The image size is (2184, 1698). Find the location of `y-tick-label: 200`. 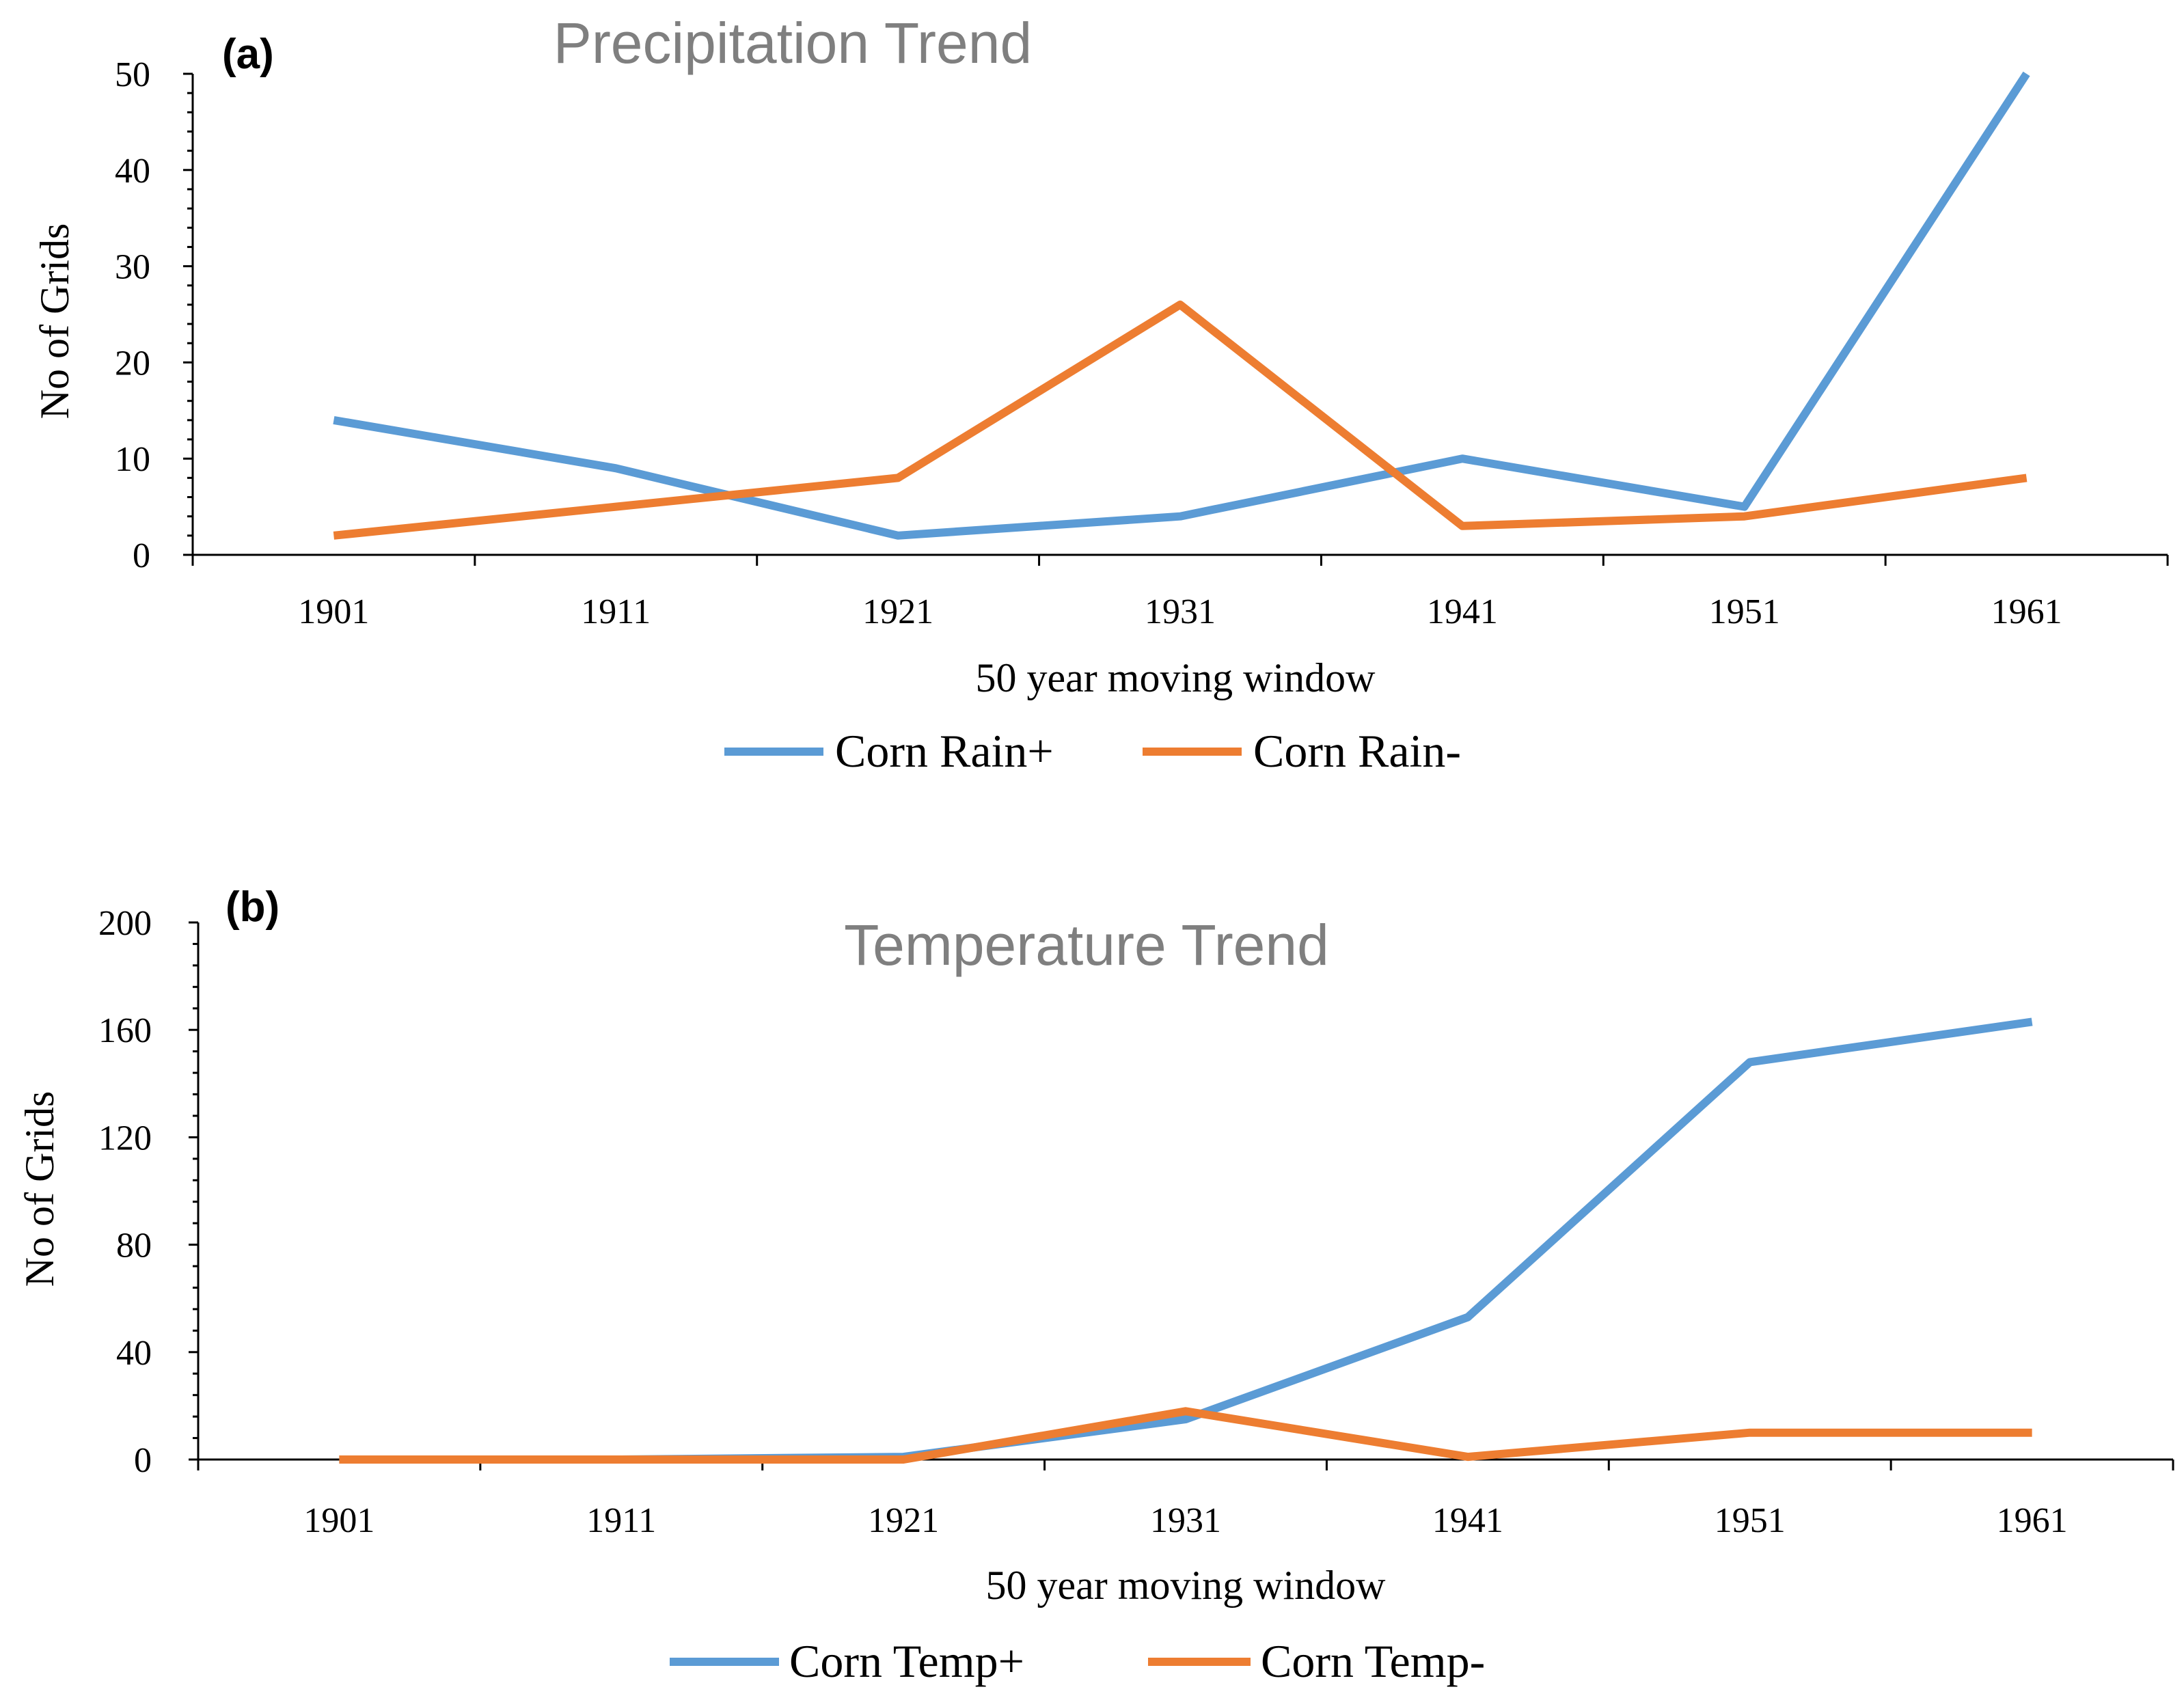

y-tick-label: 200 is located at coordinates (125, 923).